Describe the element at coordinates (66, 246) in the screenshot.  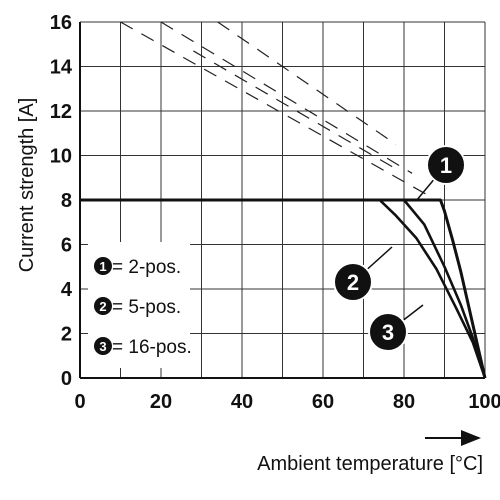
I see `y-tick-label: 6` at that location.